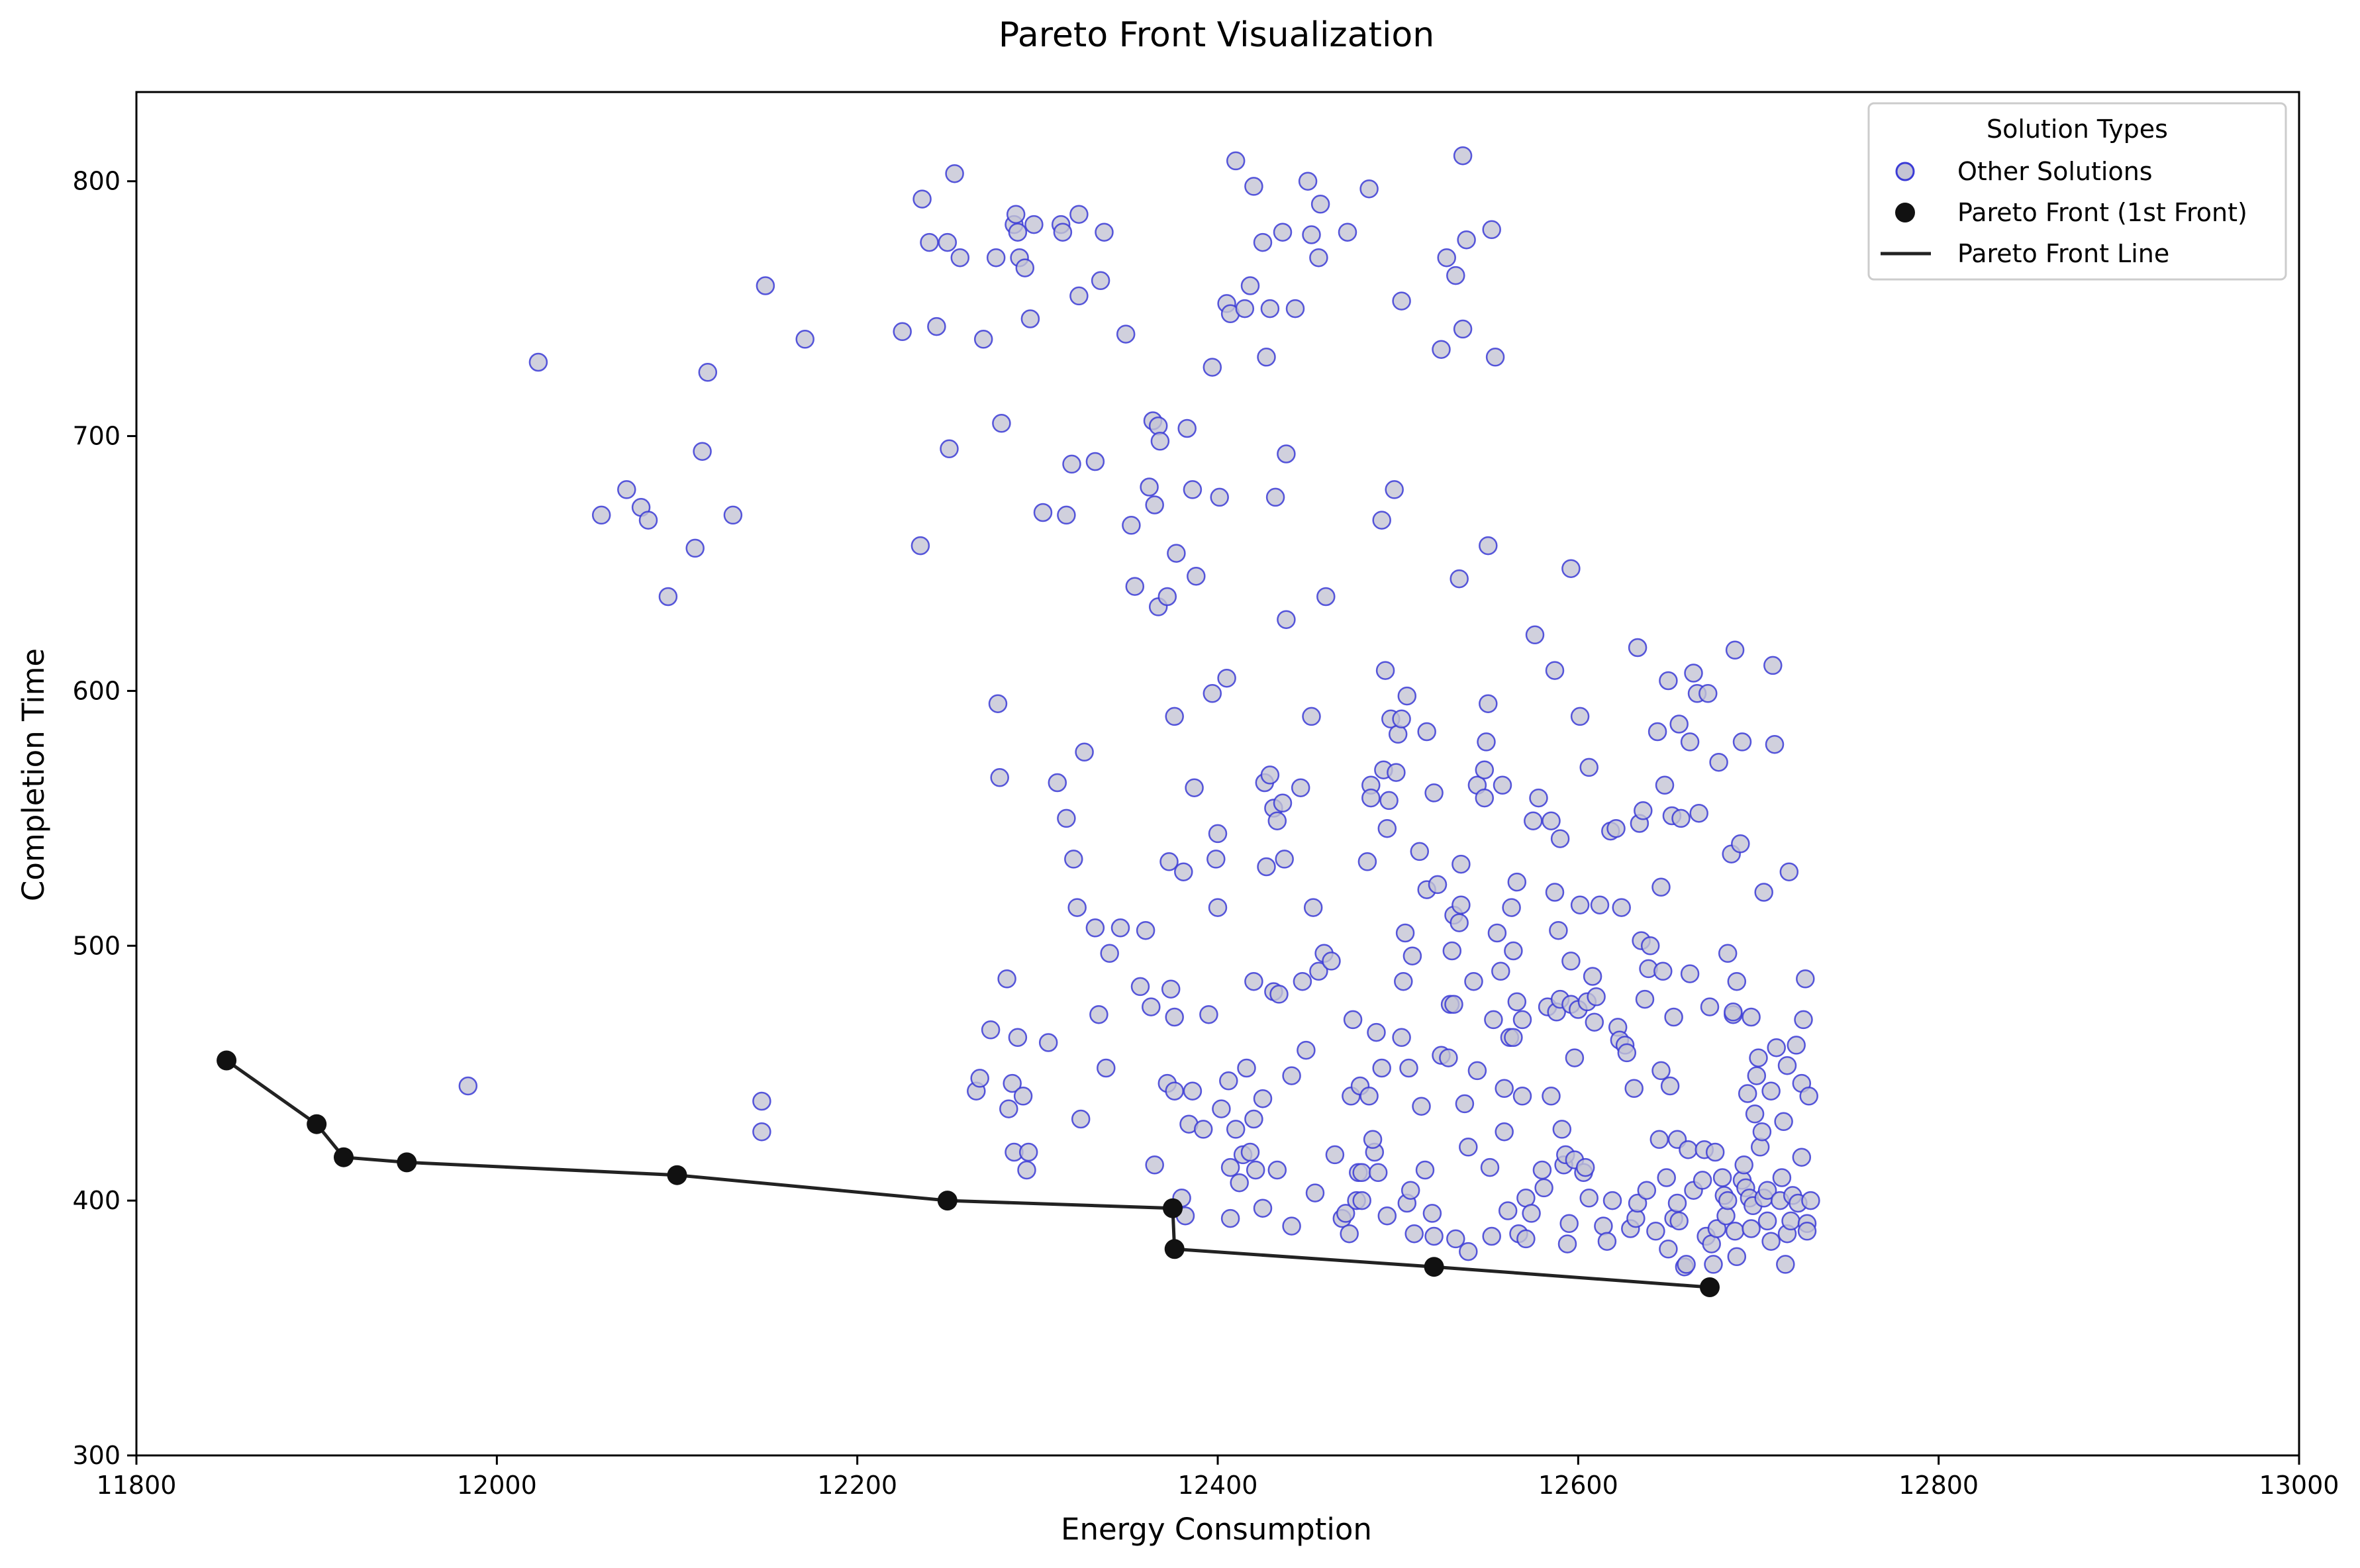  What do you see at coordinates (1216, 1529) in the screenshot?
I see `x-axis-label: Energy Consumption` at bounding box center [1216, 1529].